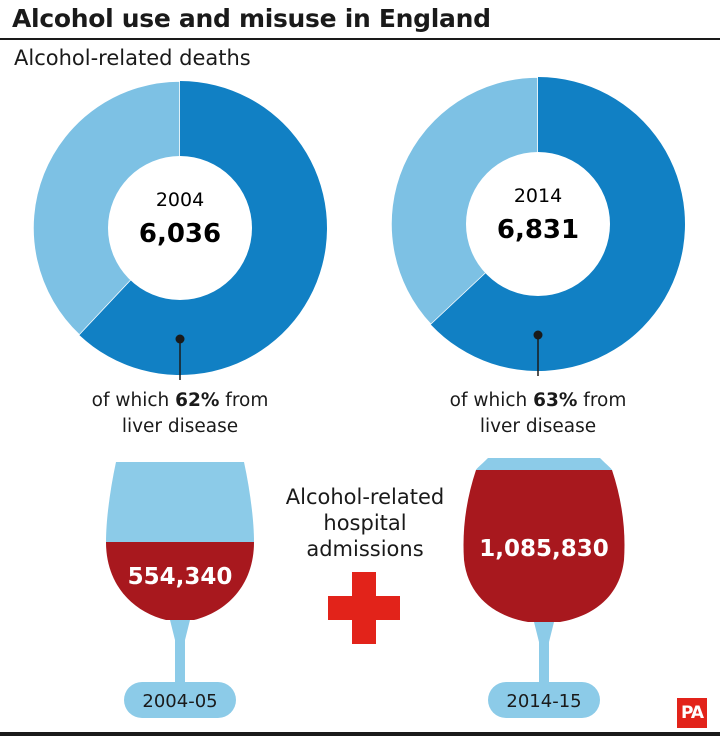 This screenshot has height=736, width=720. What do you see at coordinates (555, 400) in the screenshot?
I see `caption-pct-2014: 63%` at bounding box center [555, 400].